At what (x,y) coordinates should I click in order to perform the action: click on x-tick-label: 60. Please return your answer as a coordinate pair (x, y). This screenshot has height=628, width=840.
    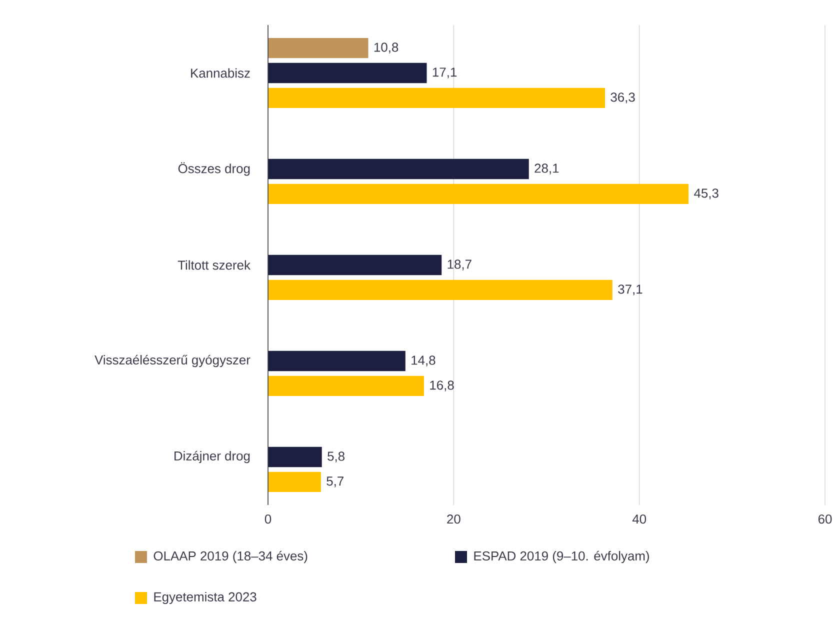
    Looking at the image, I should click on (825, 519).